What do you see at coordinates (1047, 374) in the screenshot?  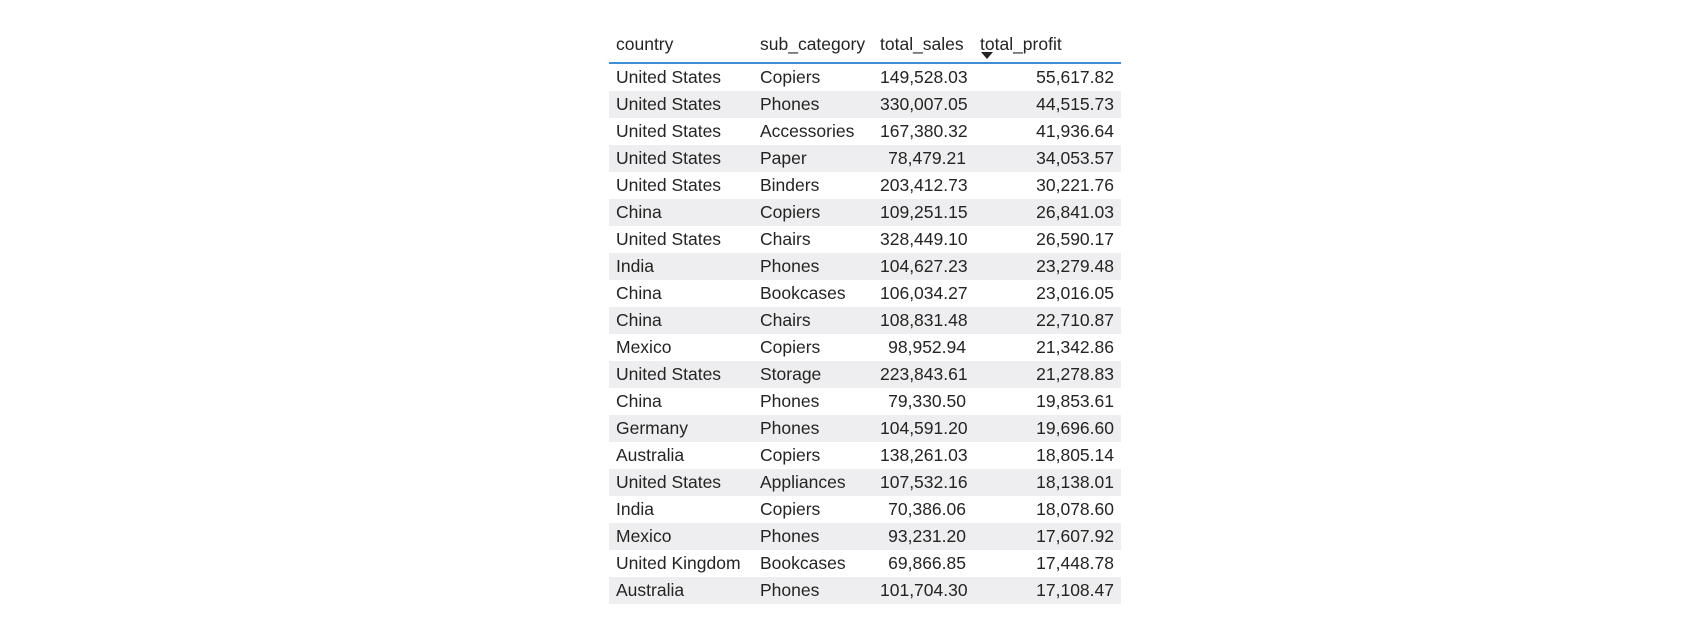 I see `cell-total-profit: 21,278.83` at bounding box center [1047, 374].